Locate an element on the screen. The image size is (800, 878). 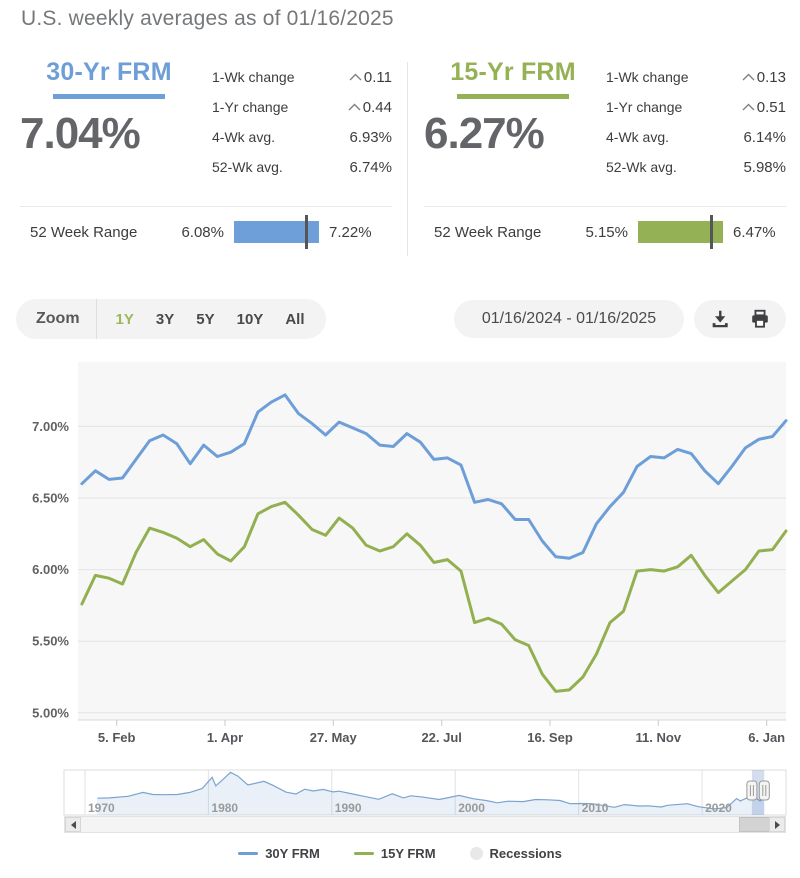
stat-value: 5.98% is located at coordinates (764, 167).